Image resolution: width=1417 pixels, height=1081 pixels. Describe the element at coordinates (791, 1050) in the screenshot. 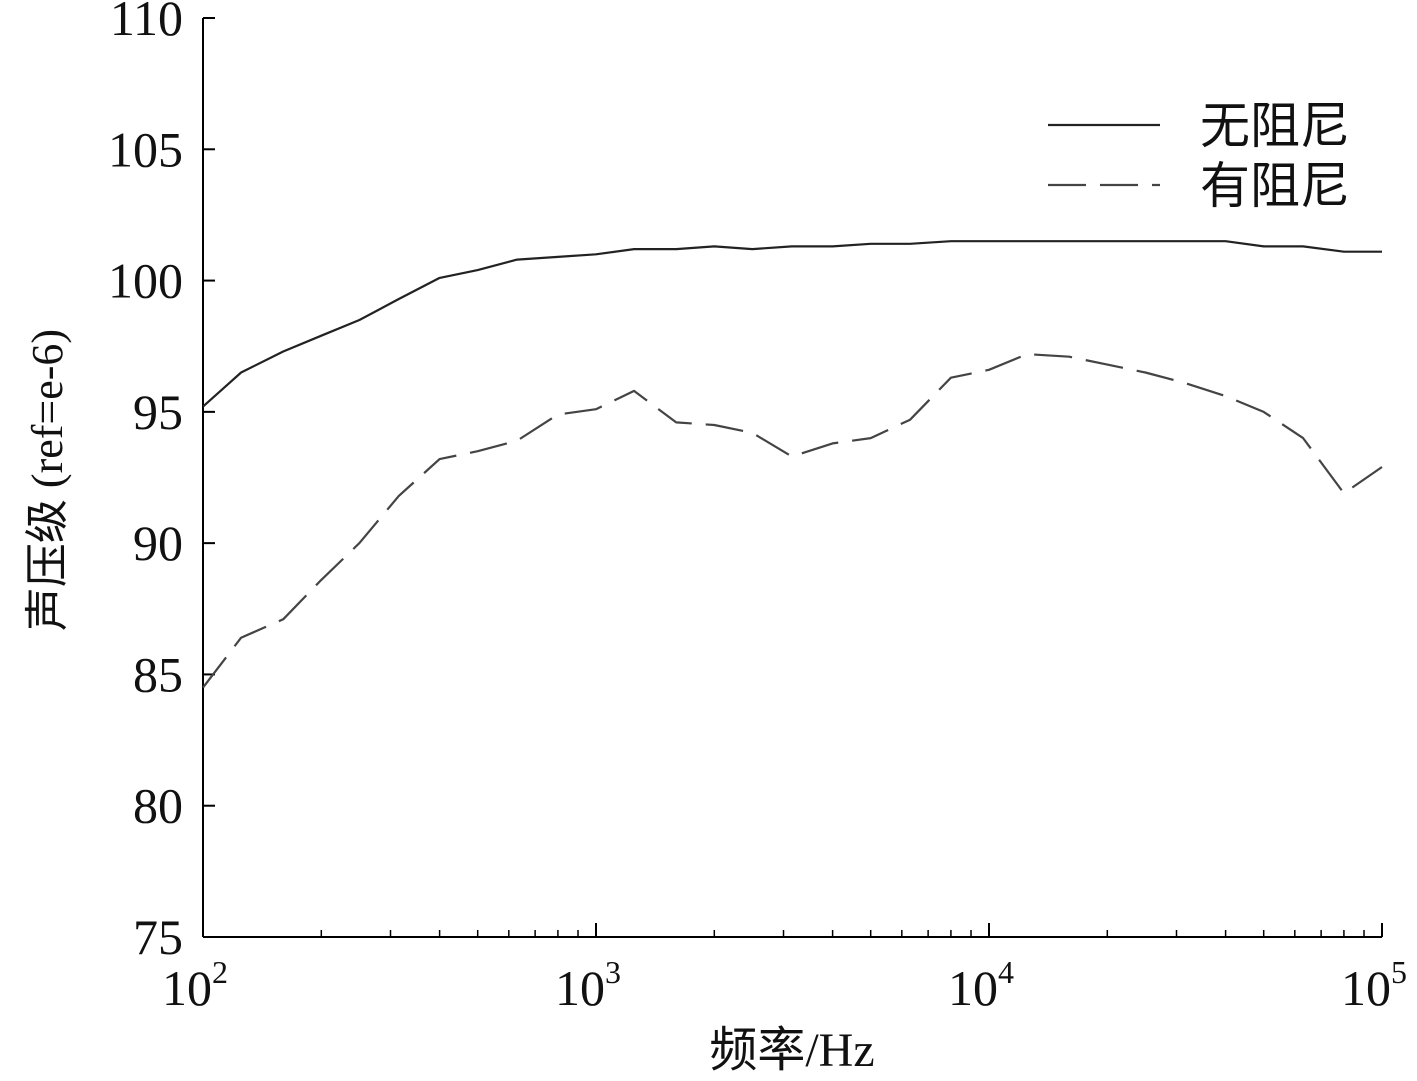

I see `x-axis-title: 频率/Hz` at that location.